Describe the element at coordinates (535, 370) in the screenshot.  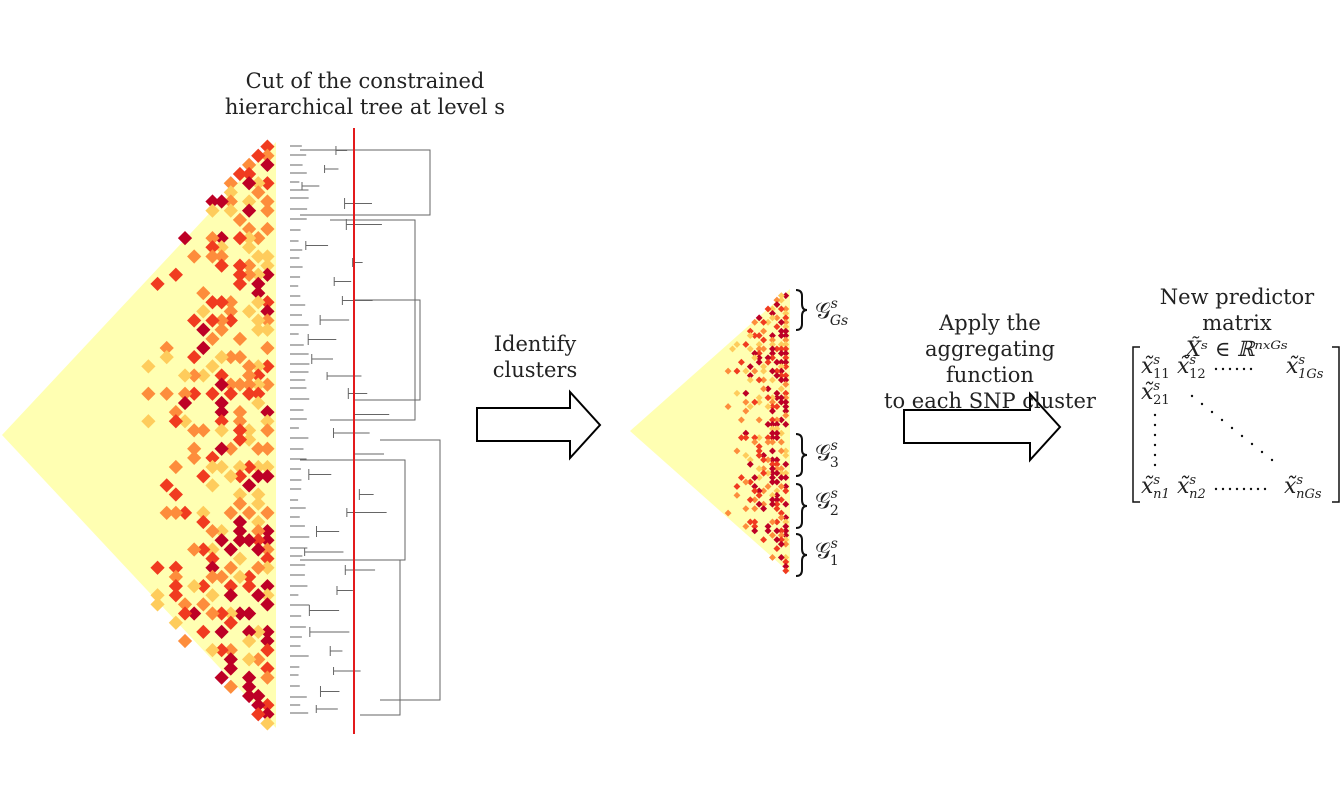
I see `identify-caption-line2: clusters` at that location.